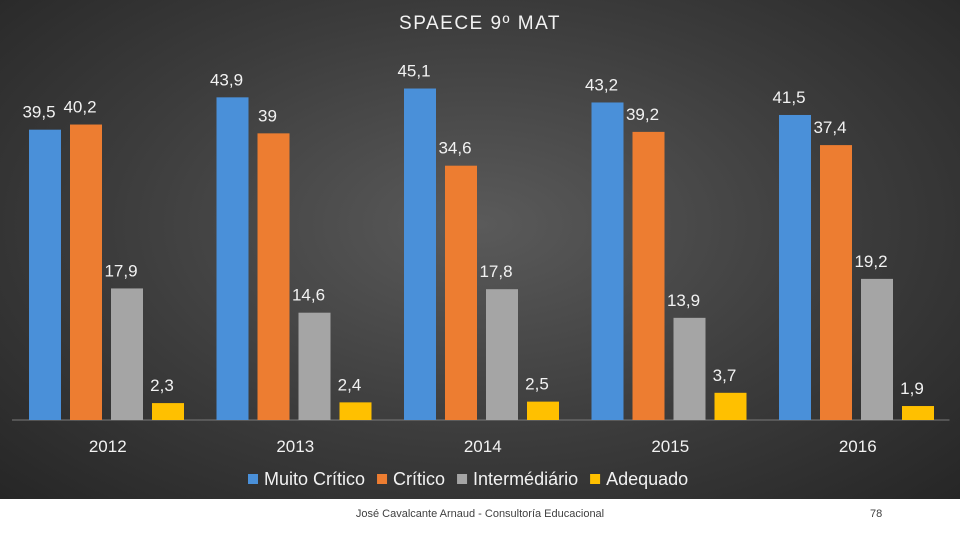  Describe the element at coordinates (480, 23) in the screenshot. I see `chart-title: SPAECE 9º MAT` at that location.